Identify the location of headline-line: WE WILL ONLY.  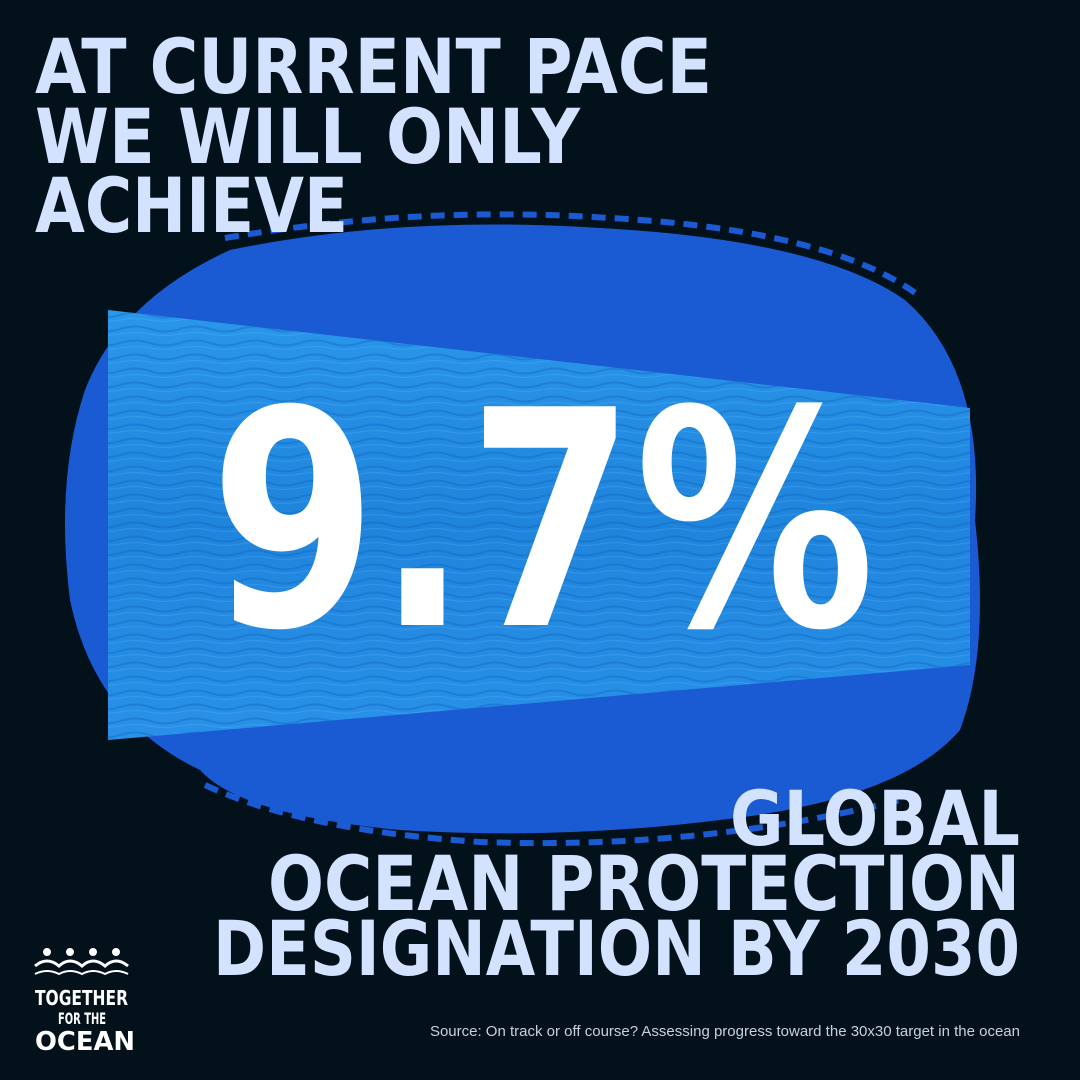
(308, 136).